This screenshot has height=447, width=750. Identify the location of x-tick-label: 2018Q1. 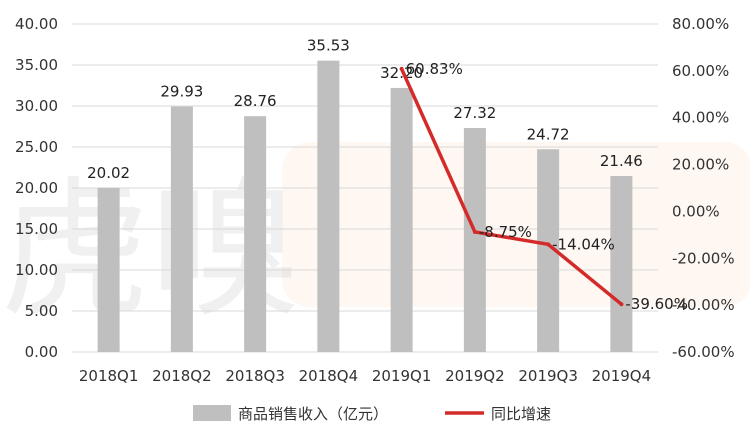
(109, 376).